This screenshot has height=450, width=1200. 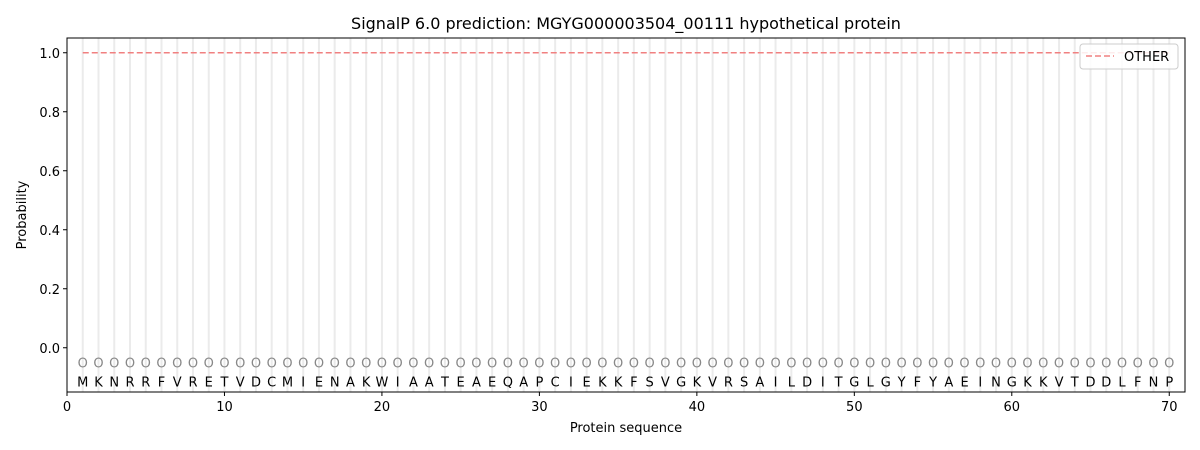 What do you see at coordinates (53, 202) in the screenshot?
I see `y-axis-ticks: 0.0 0.2 0.4 0.6 0.8 1.0` at bounding box center [53, 202].